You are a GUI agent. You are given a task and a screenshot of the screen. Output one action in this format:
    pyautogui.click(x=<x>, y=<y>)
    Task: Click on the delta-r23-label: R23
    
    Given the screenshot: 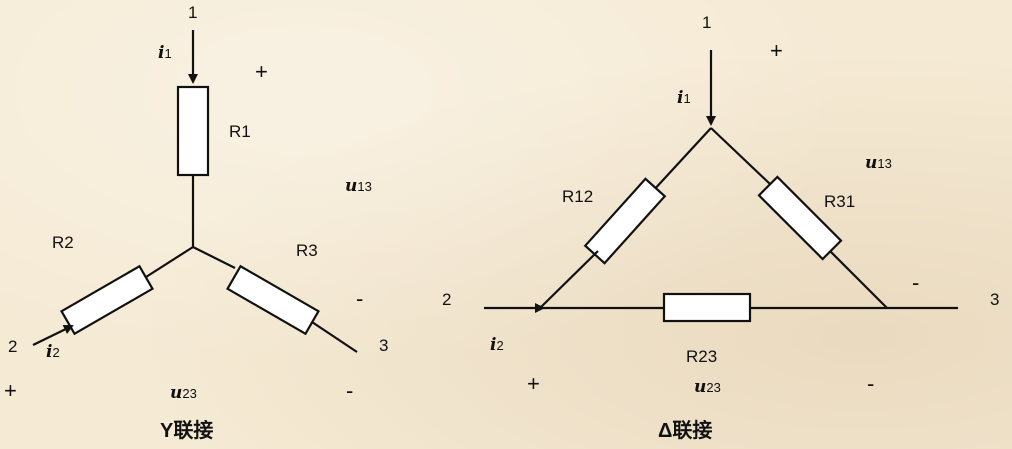 What is the action you would take?
    pyautogui.click(x=701, y=356)
    